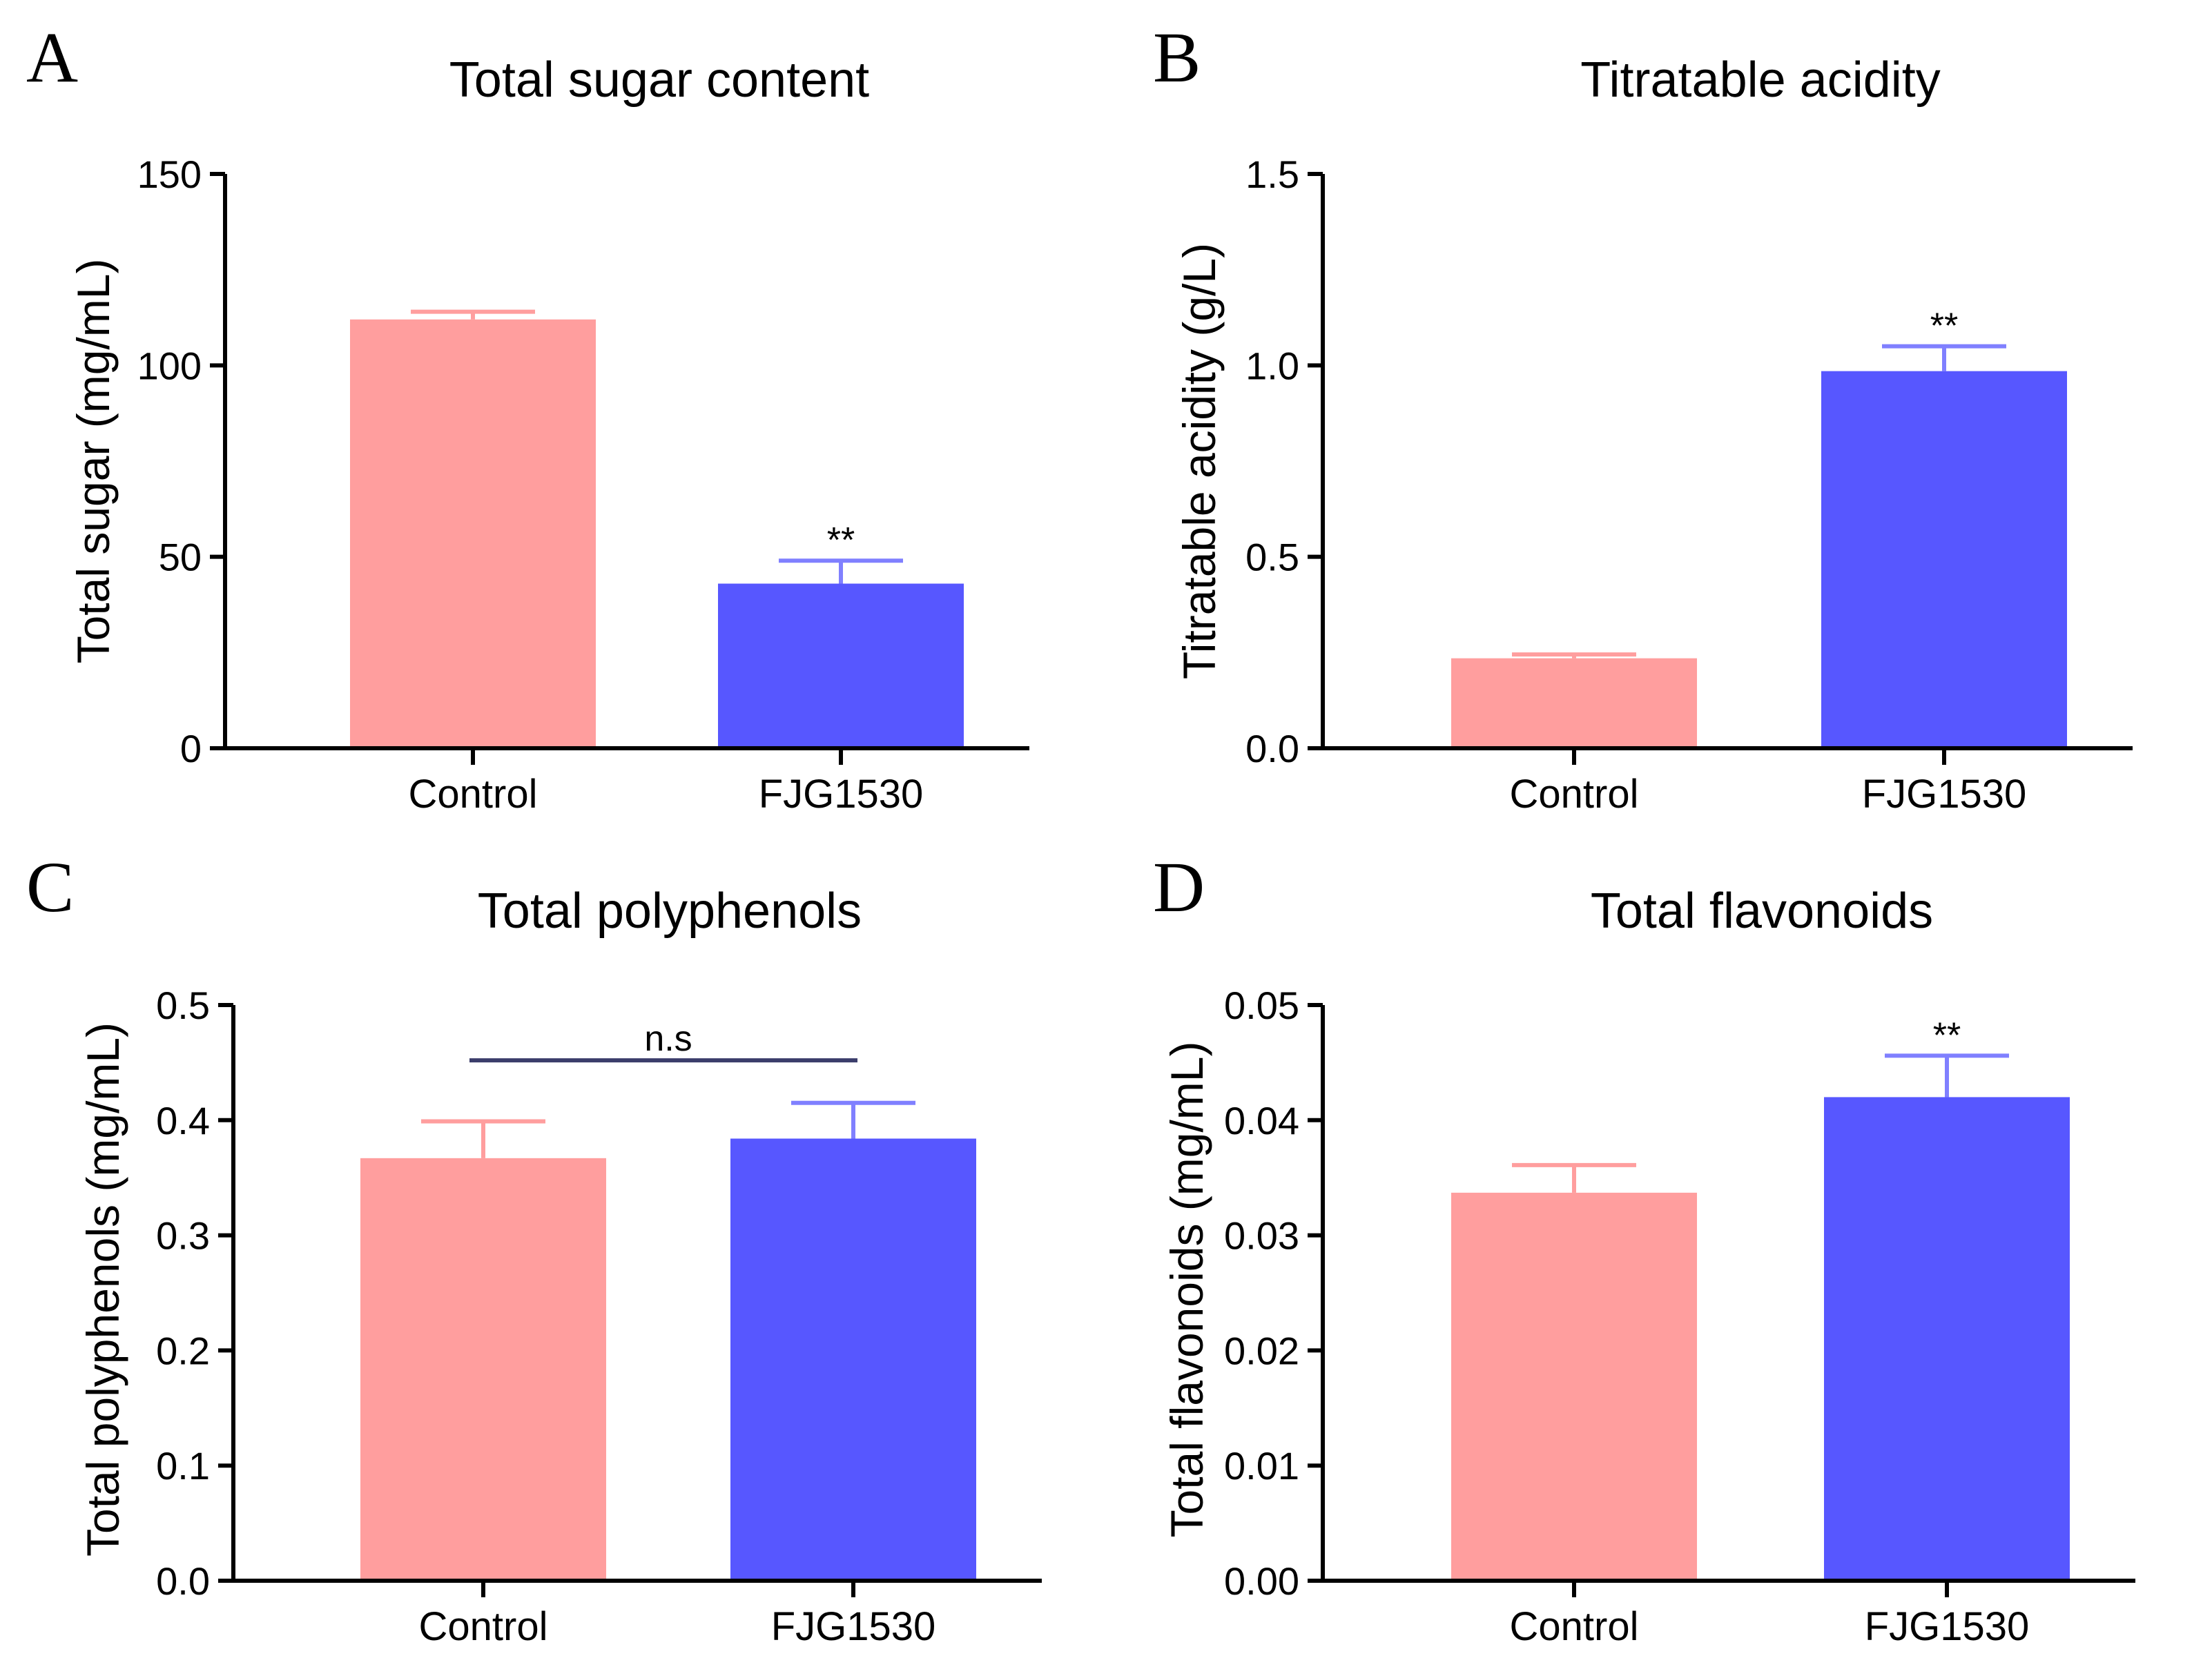 The height and width of the screenshot is (1667, 2212). I want to click on y-tick-label: 1.5, so click(1272, 174).